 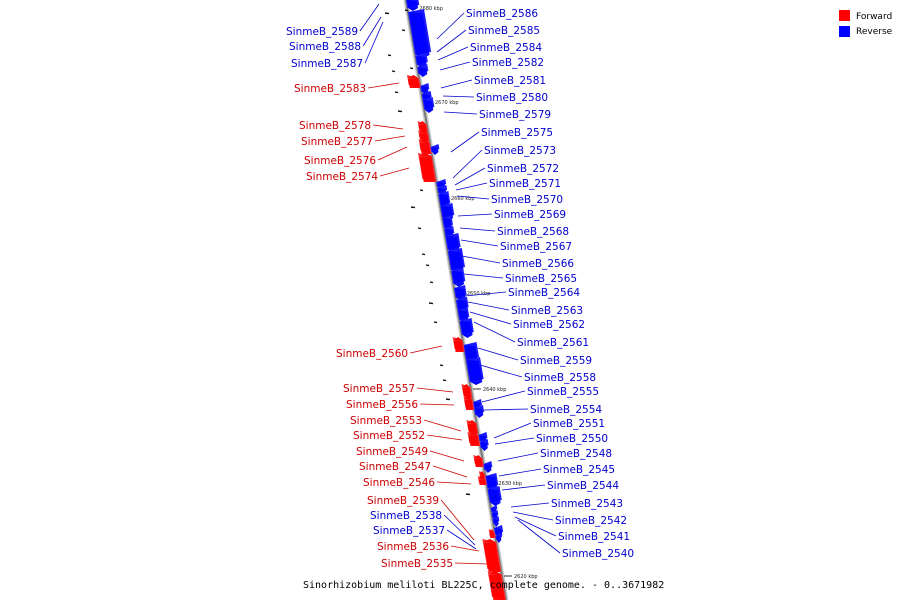 What do you see at coordinates (417, 564) in the screenshot?
I see `gene-label: SinmeB_2535` at bounding box center [417, 564].